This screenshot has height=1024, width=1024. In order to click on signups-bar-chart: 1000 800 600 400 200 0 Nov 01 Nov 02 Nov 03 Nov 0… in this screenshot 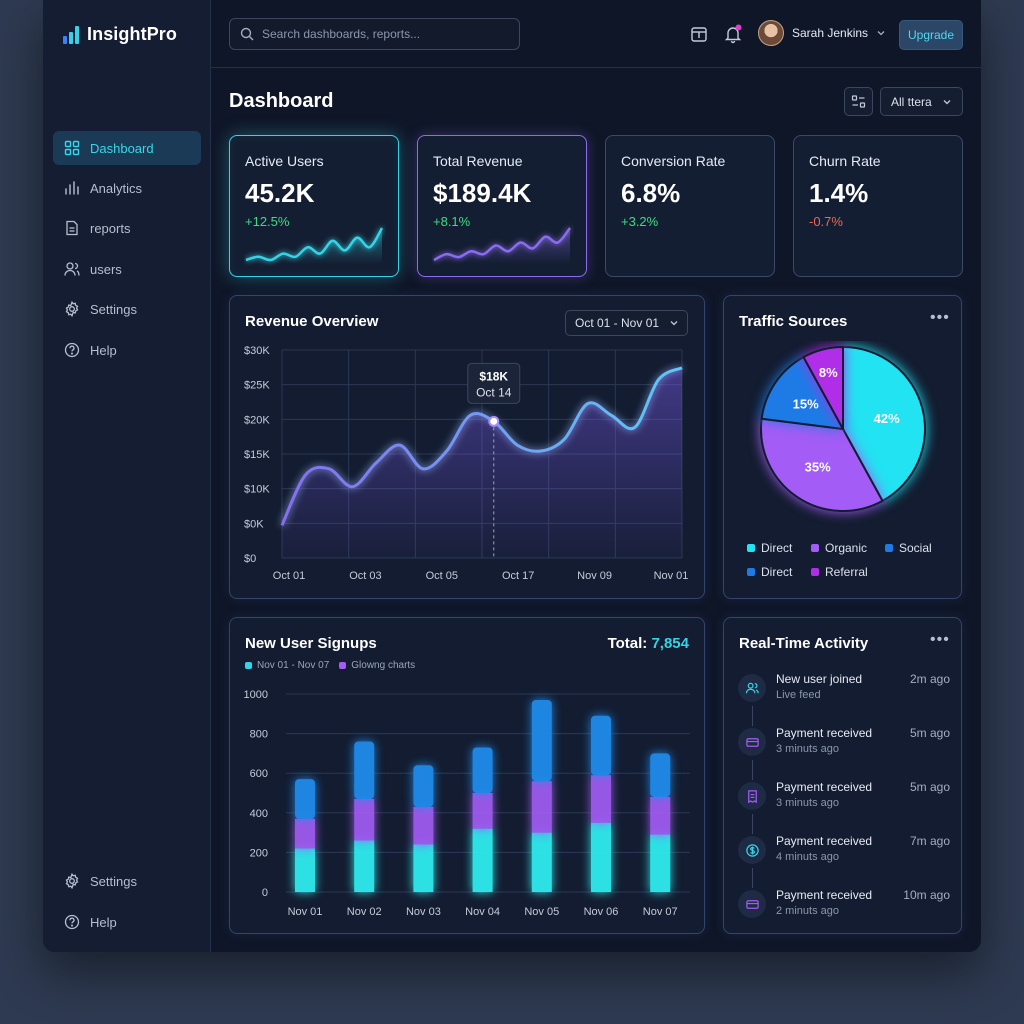, I will do `click(467, 806)`.